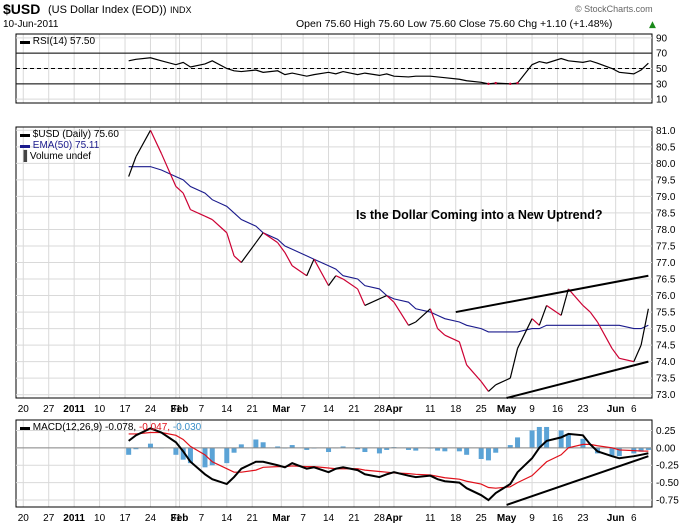  What do you see at coordinates (66, 145) in the screenshot?
I see `price-legend-text: EMA(50) 75.11` at bounding box center [66, 145].